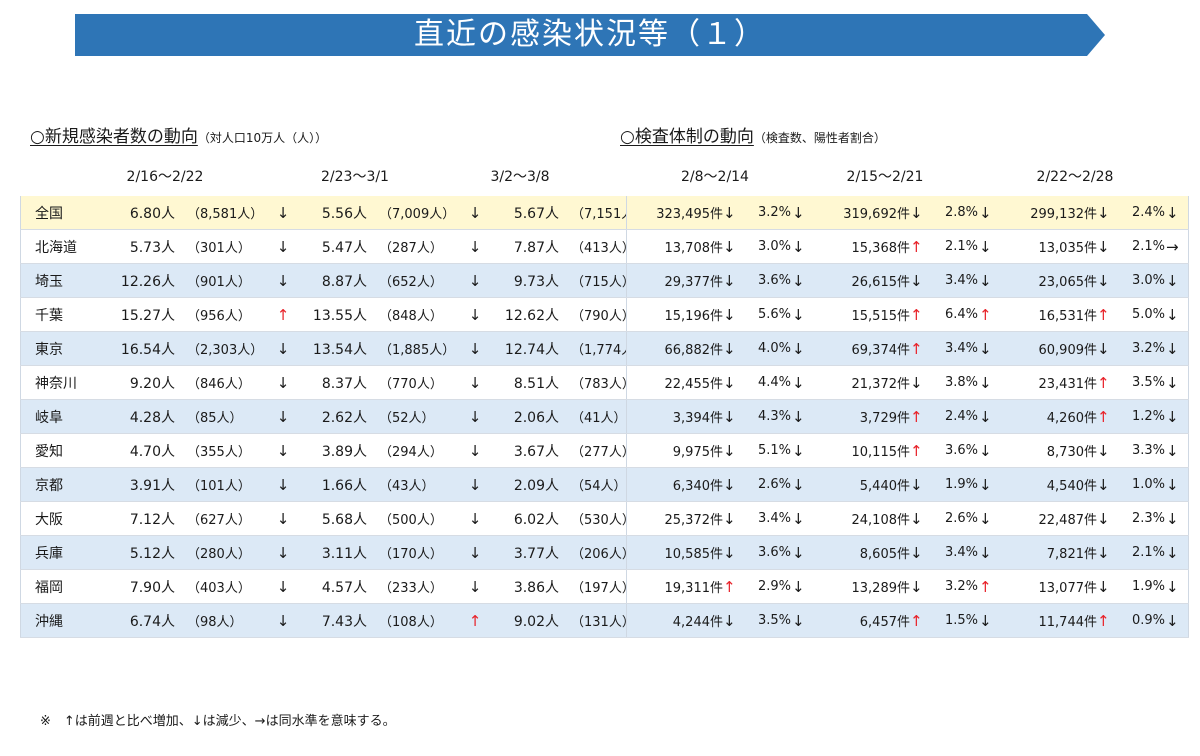 The width and height of the screenshot is (1200, 756). Describe the element at coordinates (528, 213) in the screenshot. I see `case-rate: 5.67人` at that location.